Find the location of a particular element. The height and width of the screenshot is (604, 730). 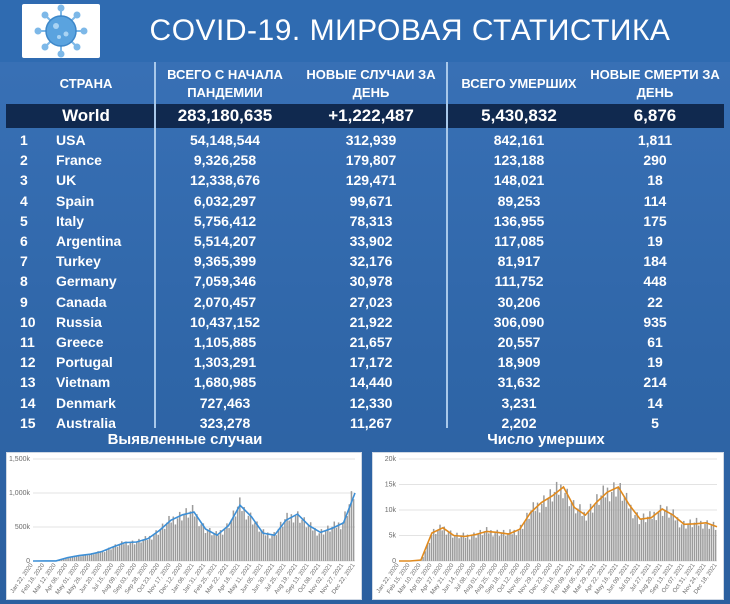

header-bar: COVID-19. МИРОВАЯ СТАТИСТИКА is located at coordinates (365, 31).